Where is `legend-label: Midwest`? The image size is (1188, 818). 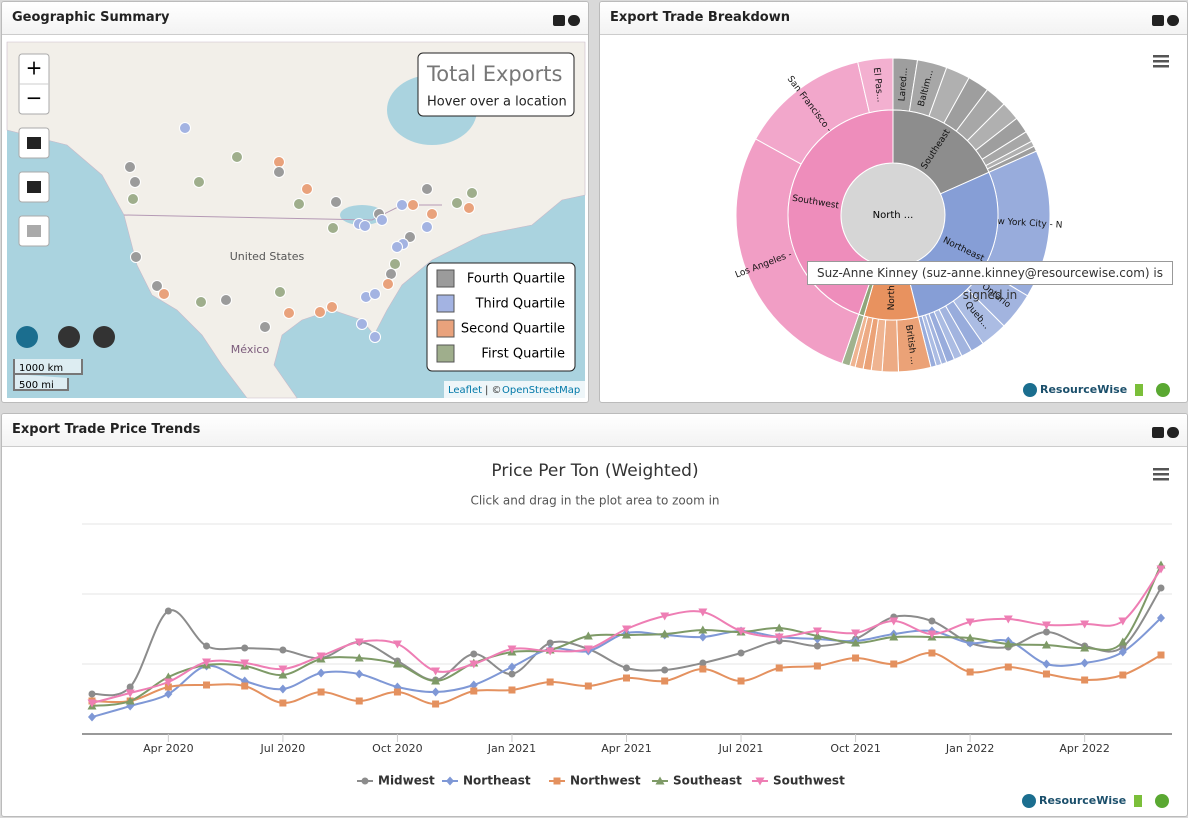 legend-label: Midwest is located at coordinates (406, 781).